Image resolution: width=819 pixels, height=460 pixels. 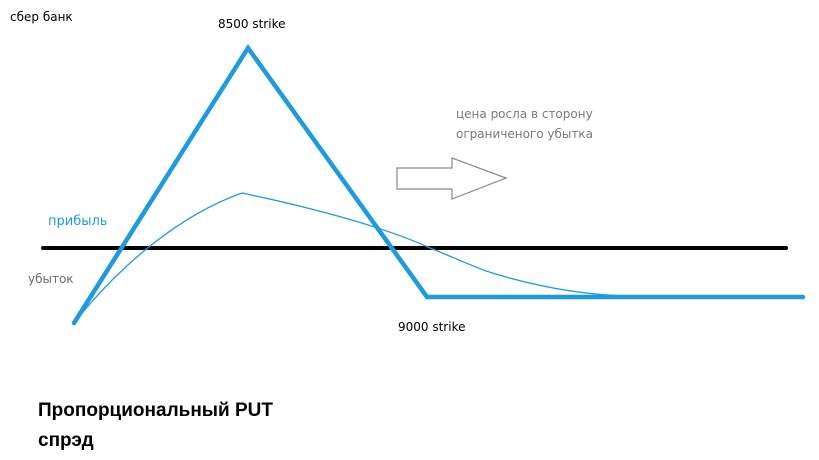 I want to click on profit-label: прибыль, so click(x=78, y=221).